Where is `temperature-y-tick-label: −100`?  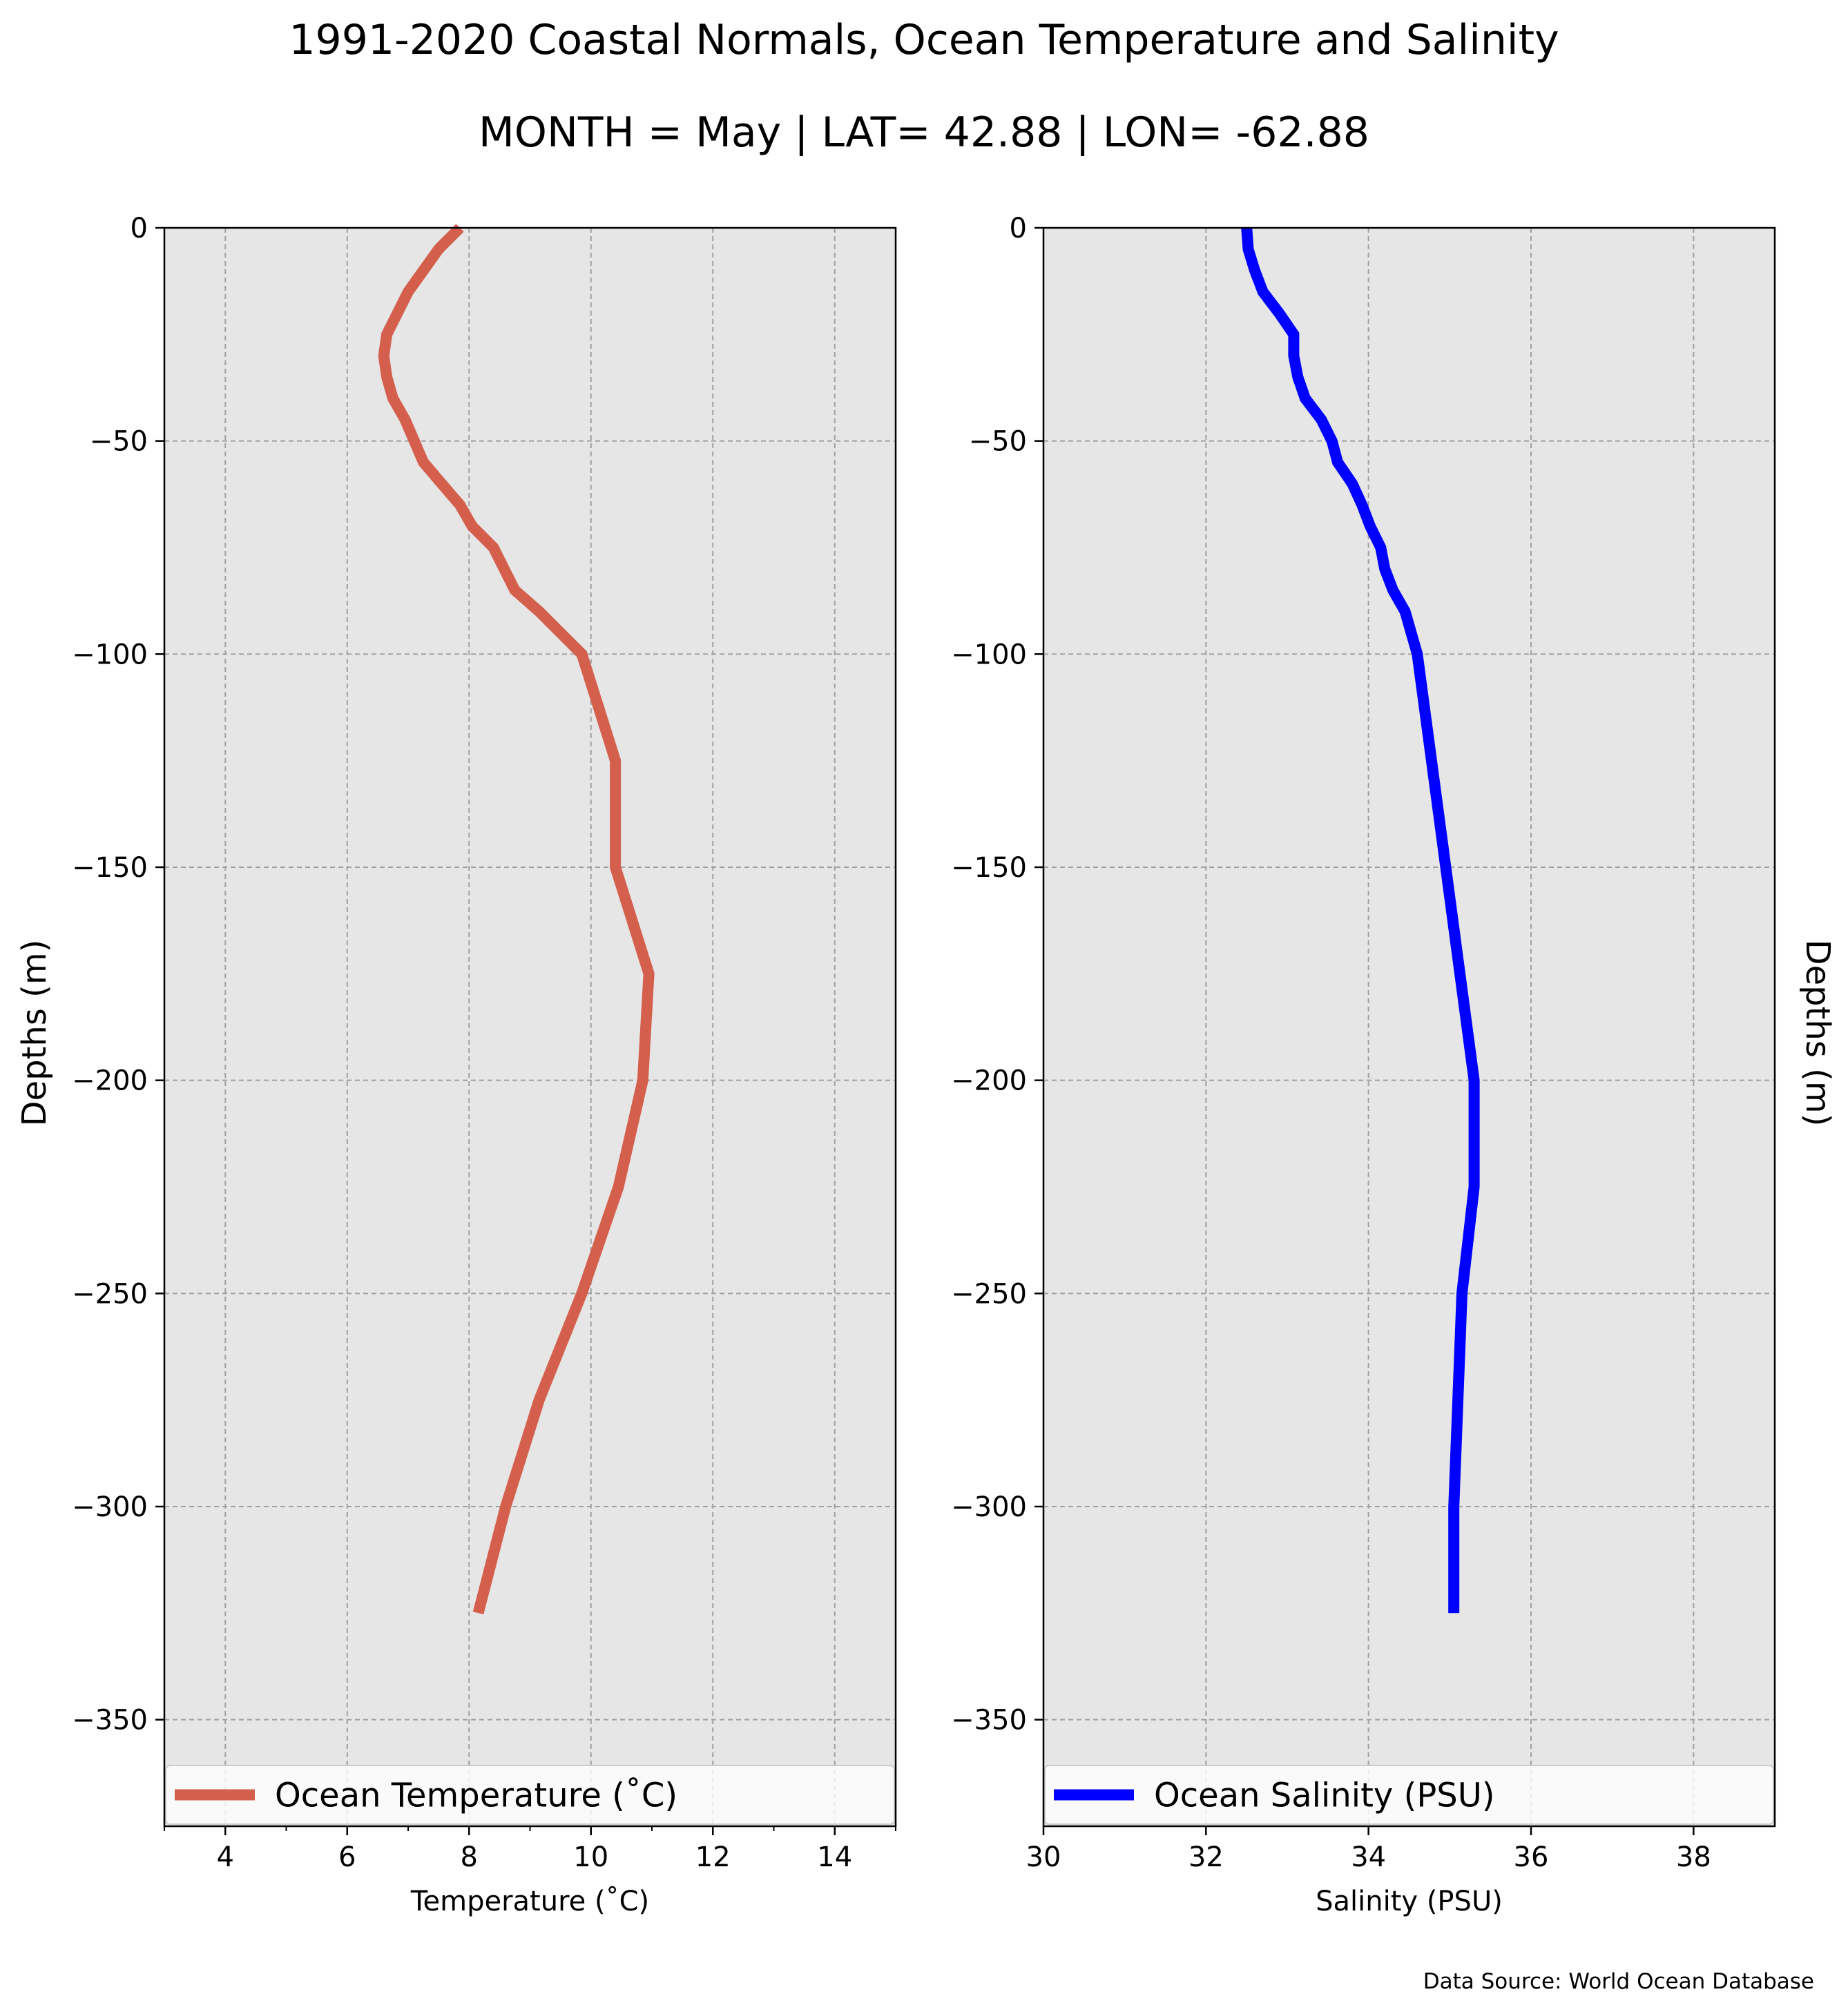 temperature-y-tick-label: −100 is located at coordinates (110, 655).